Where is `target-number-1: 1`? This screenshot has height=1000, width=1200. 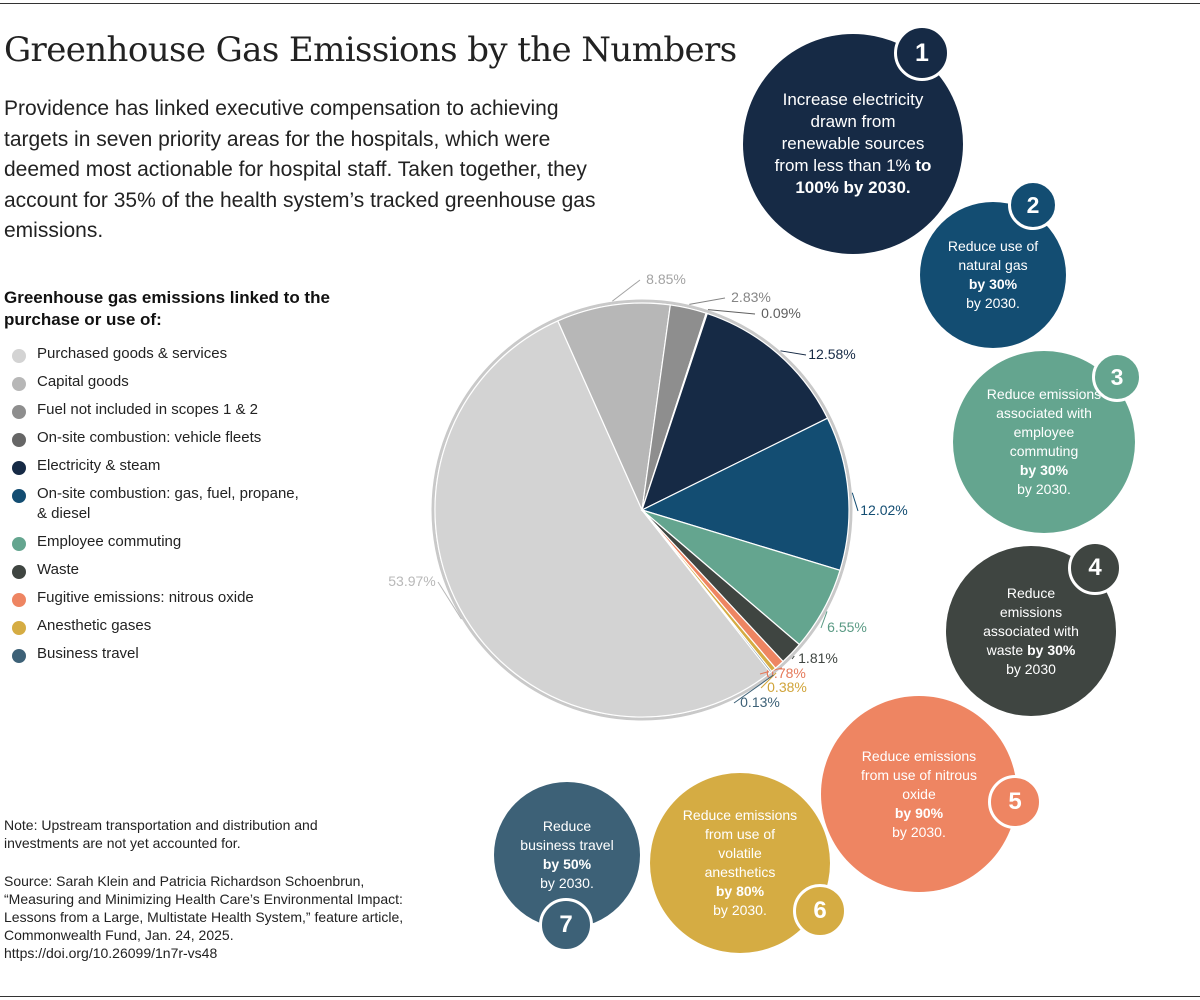
target-number-1: 1 is located at coordinates (922, 53).